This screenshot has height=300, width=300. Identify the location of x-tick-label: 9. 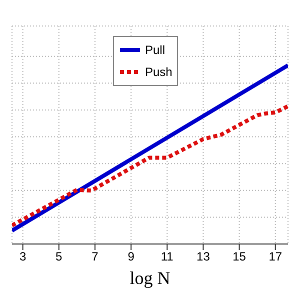
(131, 257).